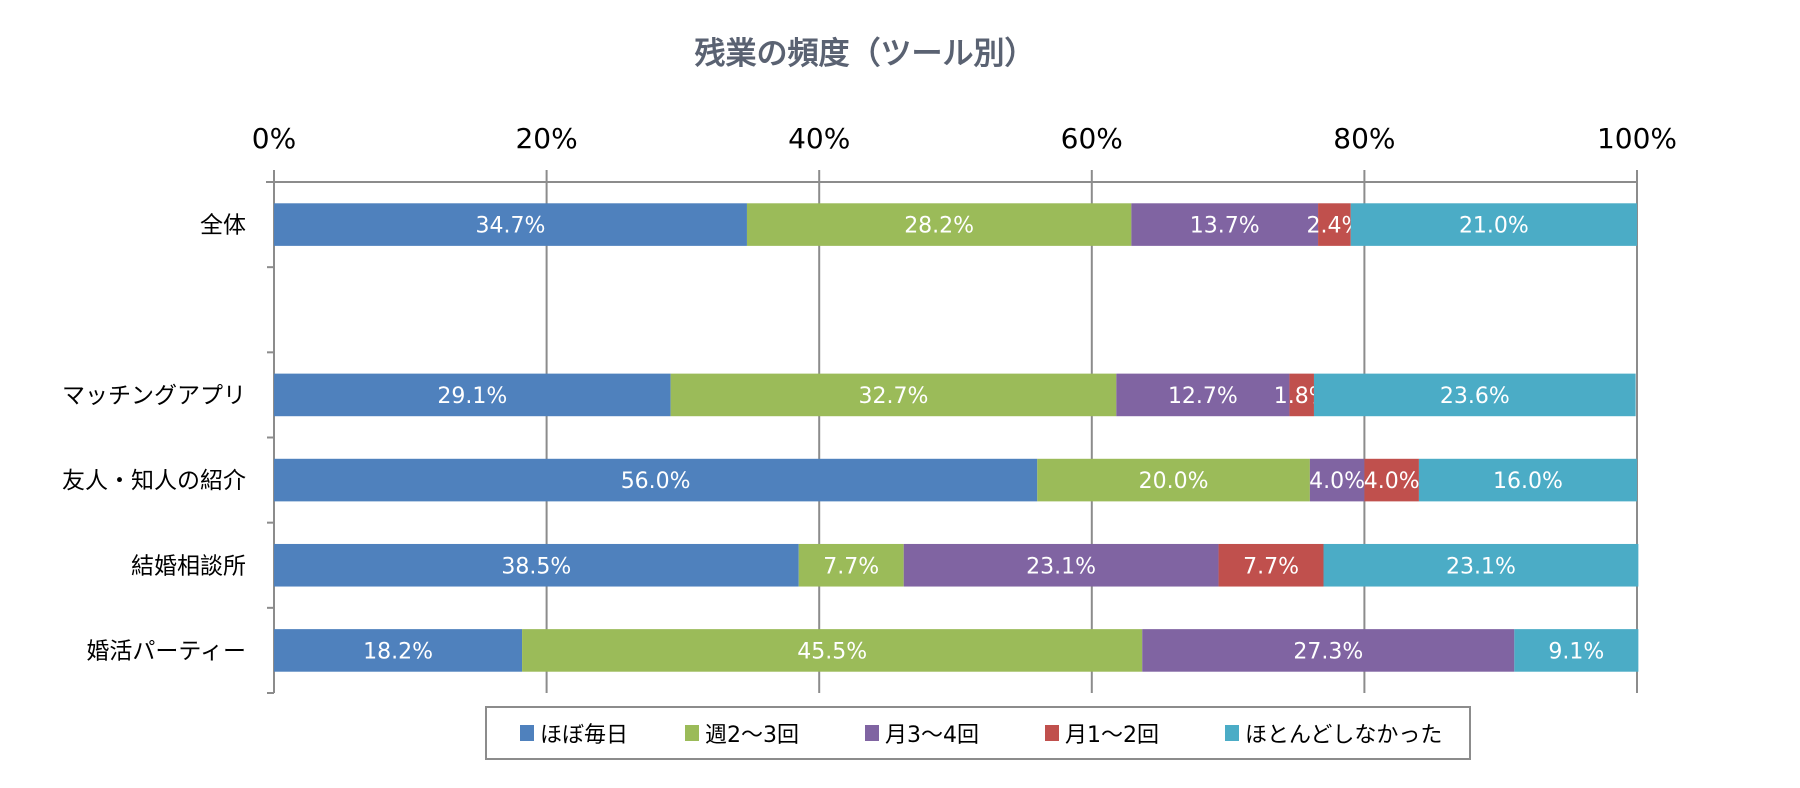 The height and width of the screenshot is (788, 1800). I want to click on data-label: 9.1%, so click(1576, 651).